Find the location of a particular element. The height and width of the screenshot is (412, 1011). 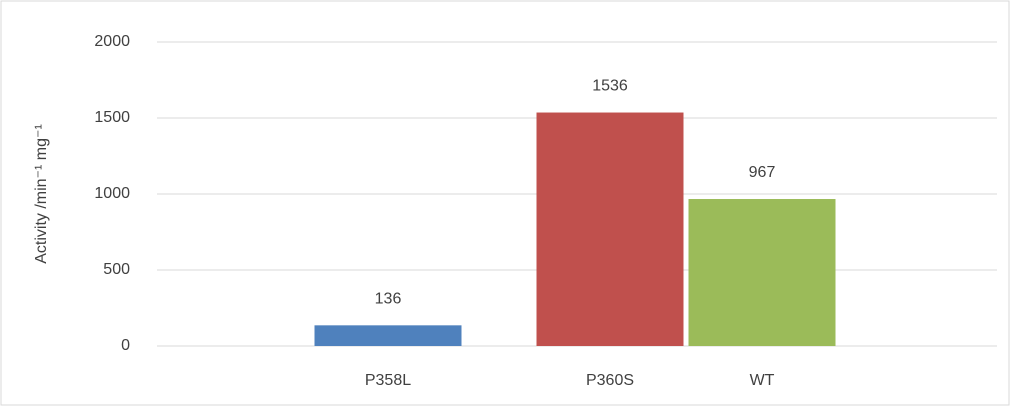

y-axis-title: Activity /min⁻¹ mg⁻¹ is located at coordinates (41, 194).